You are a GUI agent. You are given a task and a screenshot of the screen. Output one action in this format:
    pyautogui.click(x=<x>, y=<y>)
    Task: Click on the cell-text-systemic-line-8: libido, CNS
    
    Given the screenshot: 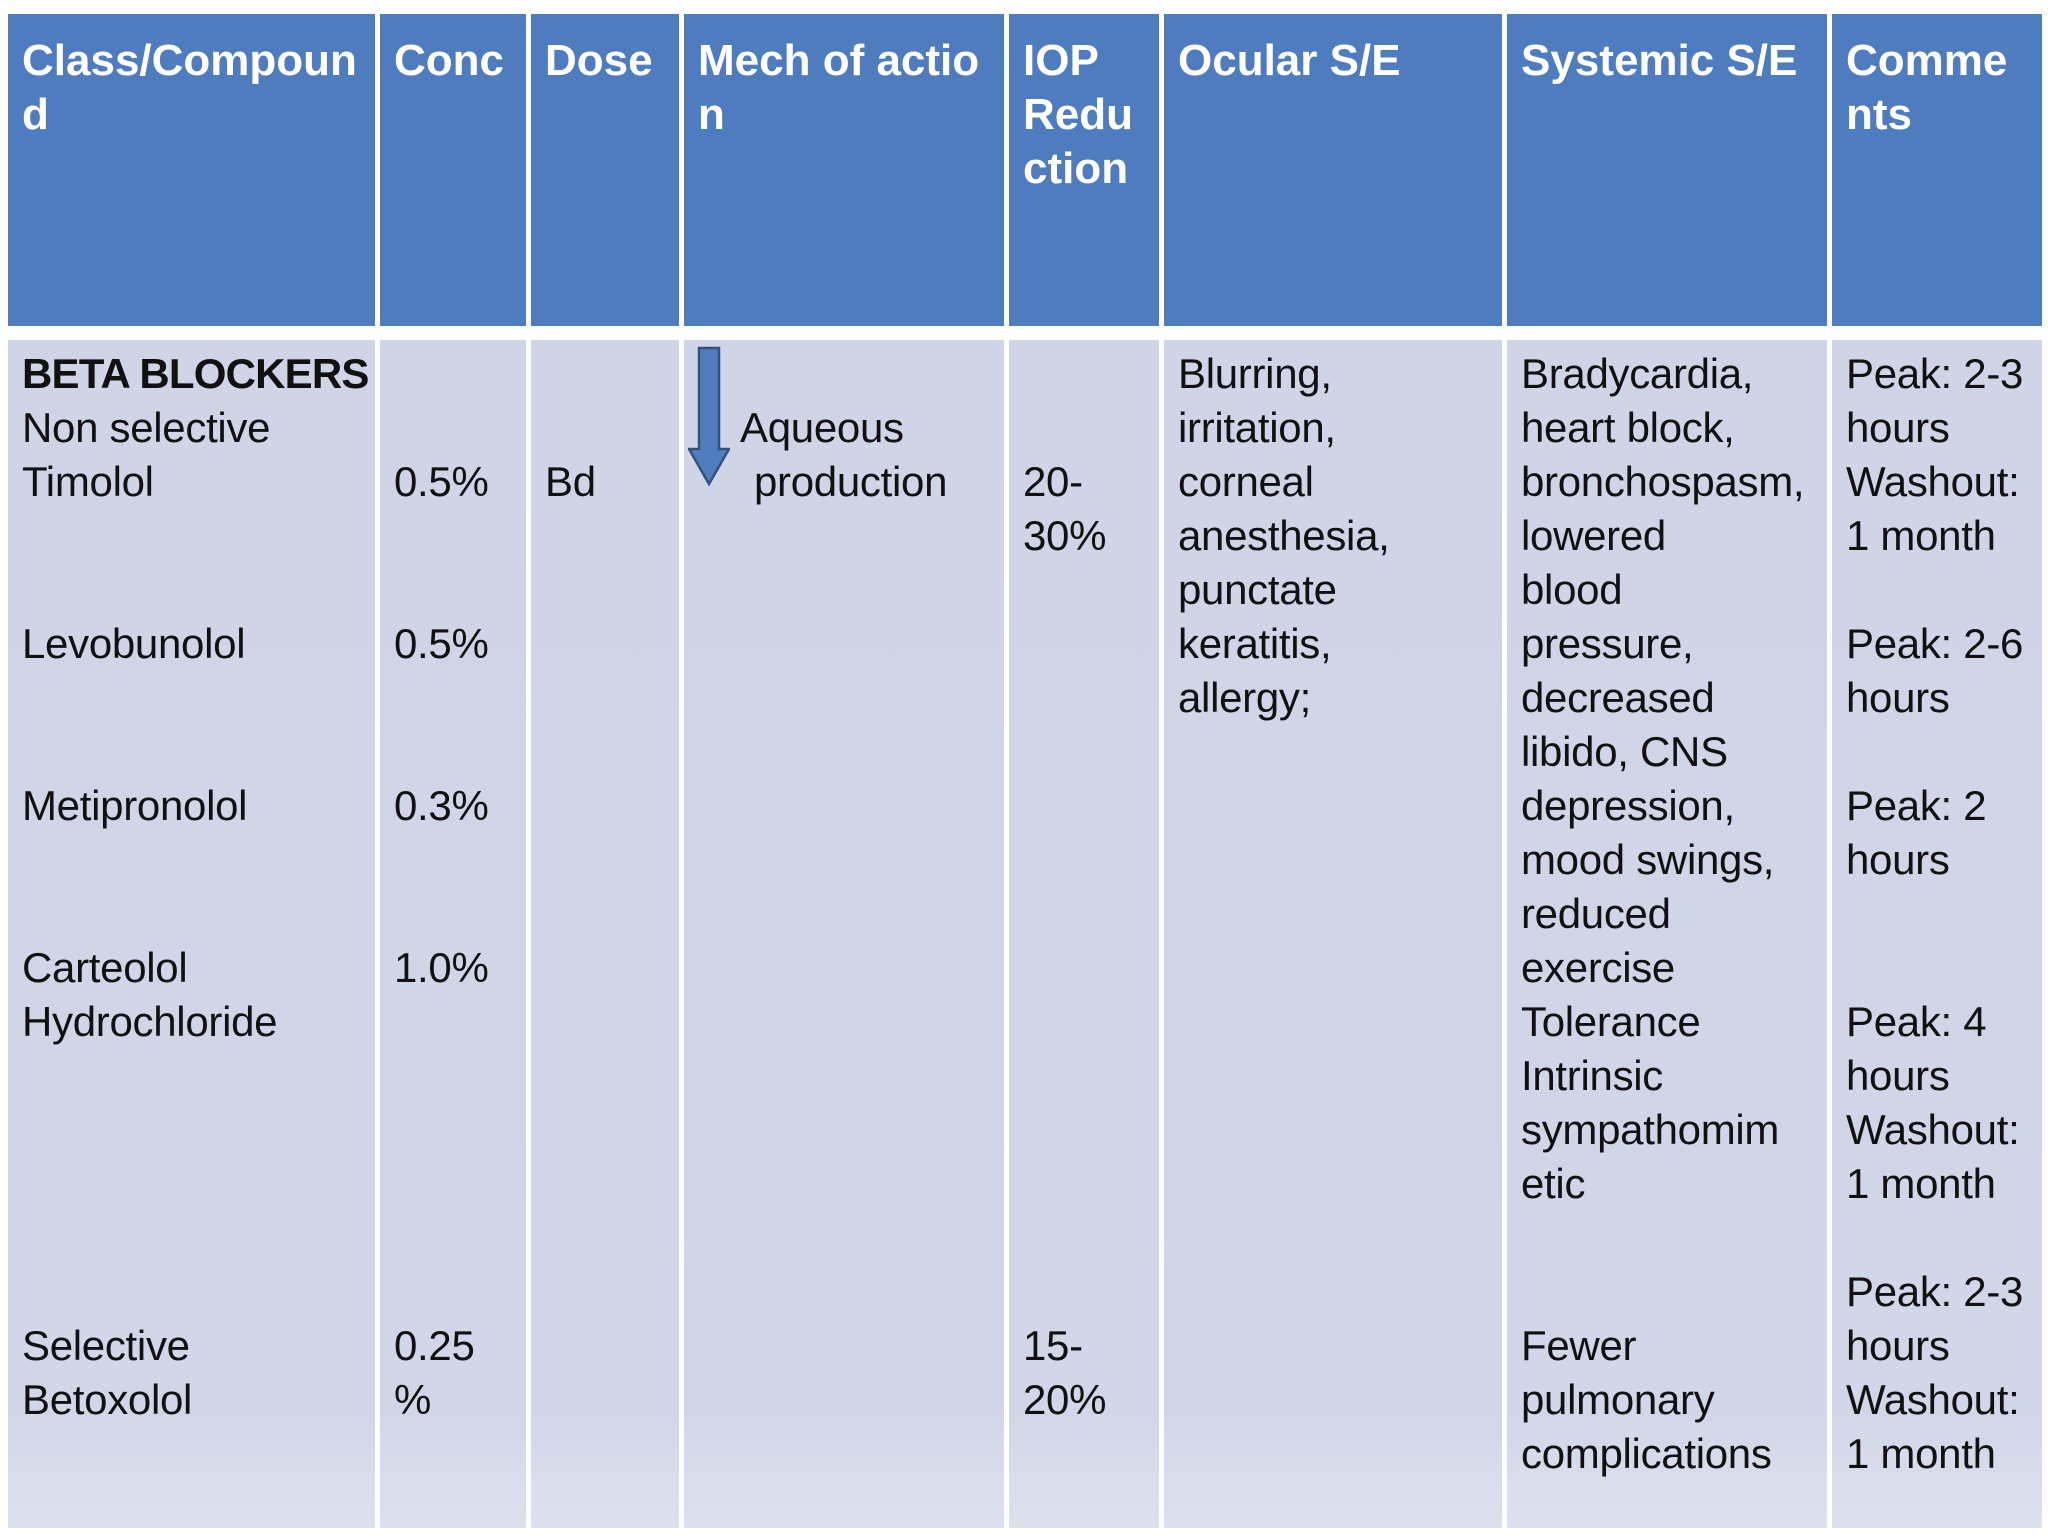 What is the action you would take?
    pyautogui.click(x=1624, y=751)
    